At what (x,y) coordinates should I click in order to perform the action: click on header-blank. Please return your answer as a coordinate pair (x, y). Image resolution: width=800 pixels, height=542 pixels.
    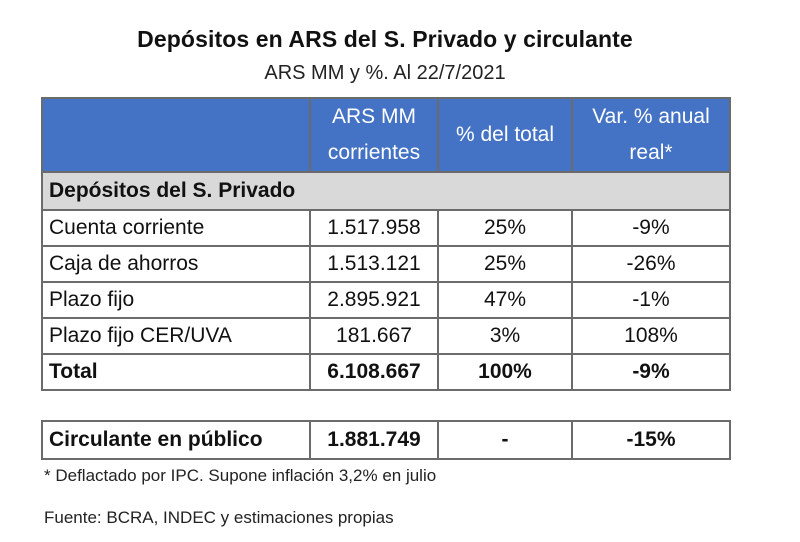
    Looking at the image, I should click on (176, 135).